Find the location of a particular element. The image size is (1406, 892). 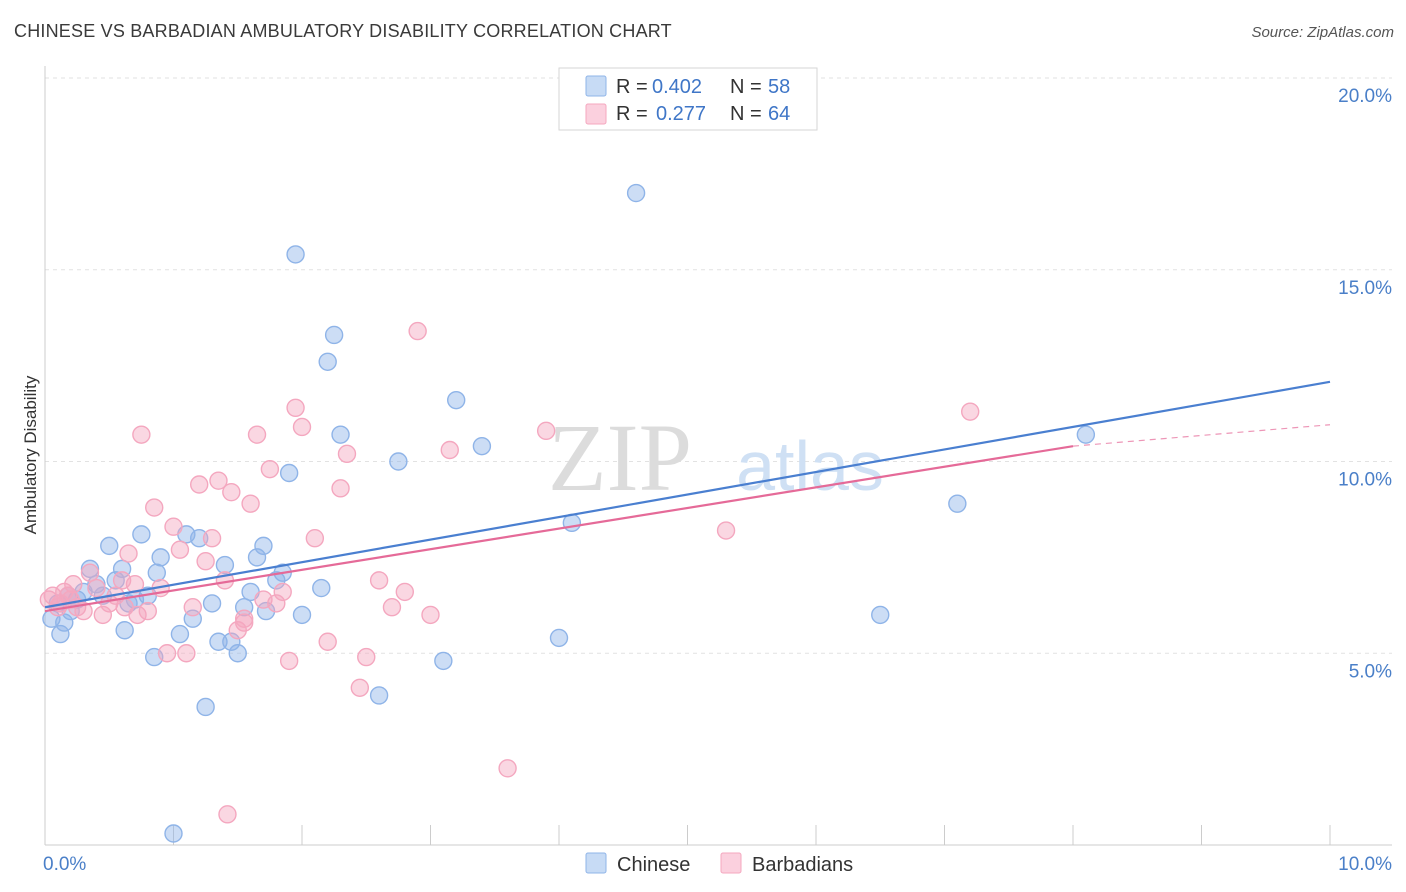

x-tick-label: 0.0% is located at coordinates (64, 864).